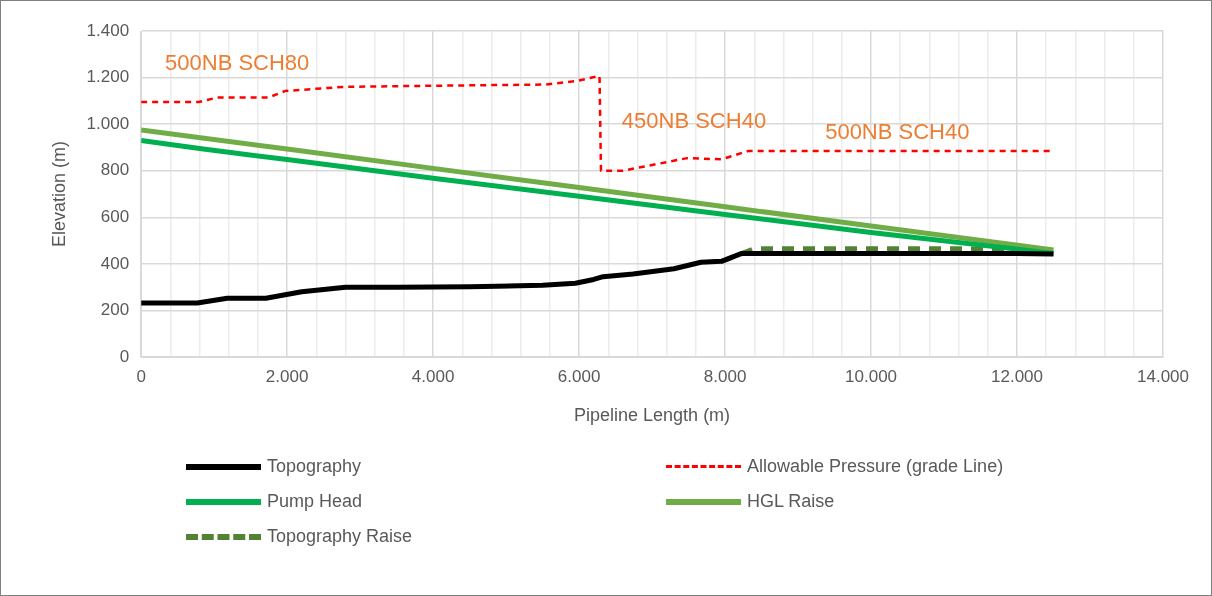  I want to click on x-tick-label: 8.000, so click(725, 376).